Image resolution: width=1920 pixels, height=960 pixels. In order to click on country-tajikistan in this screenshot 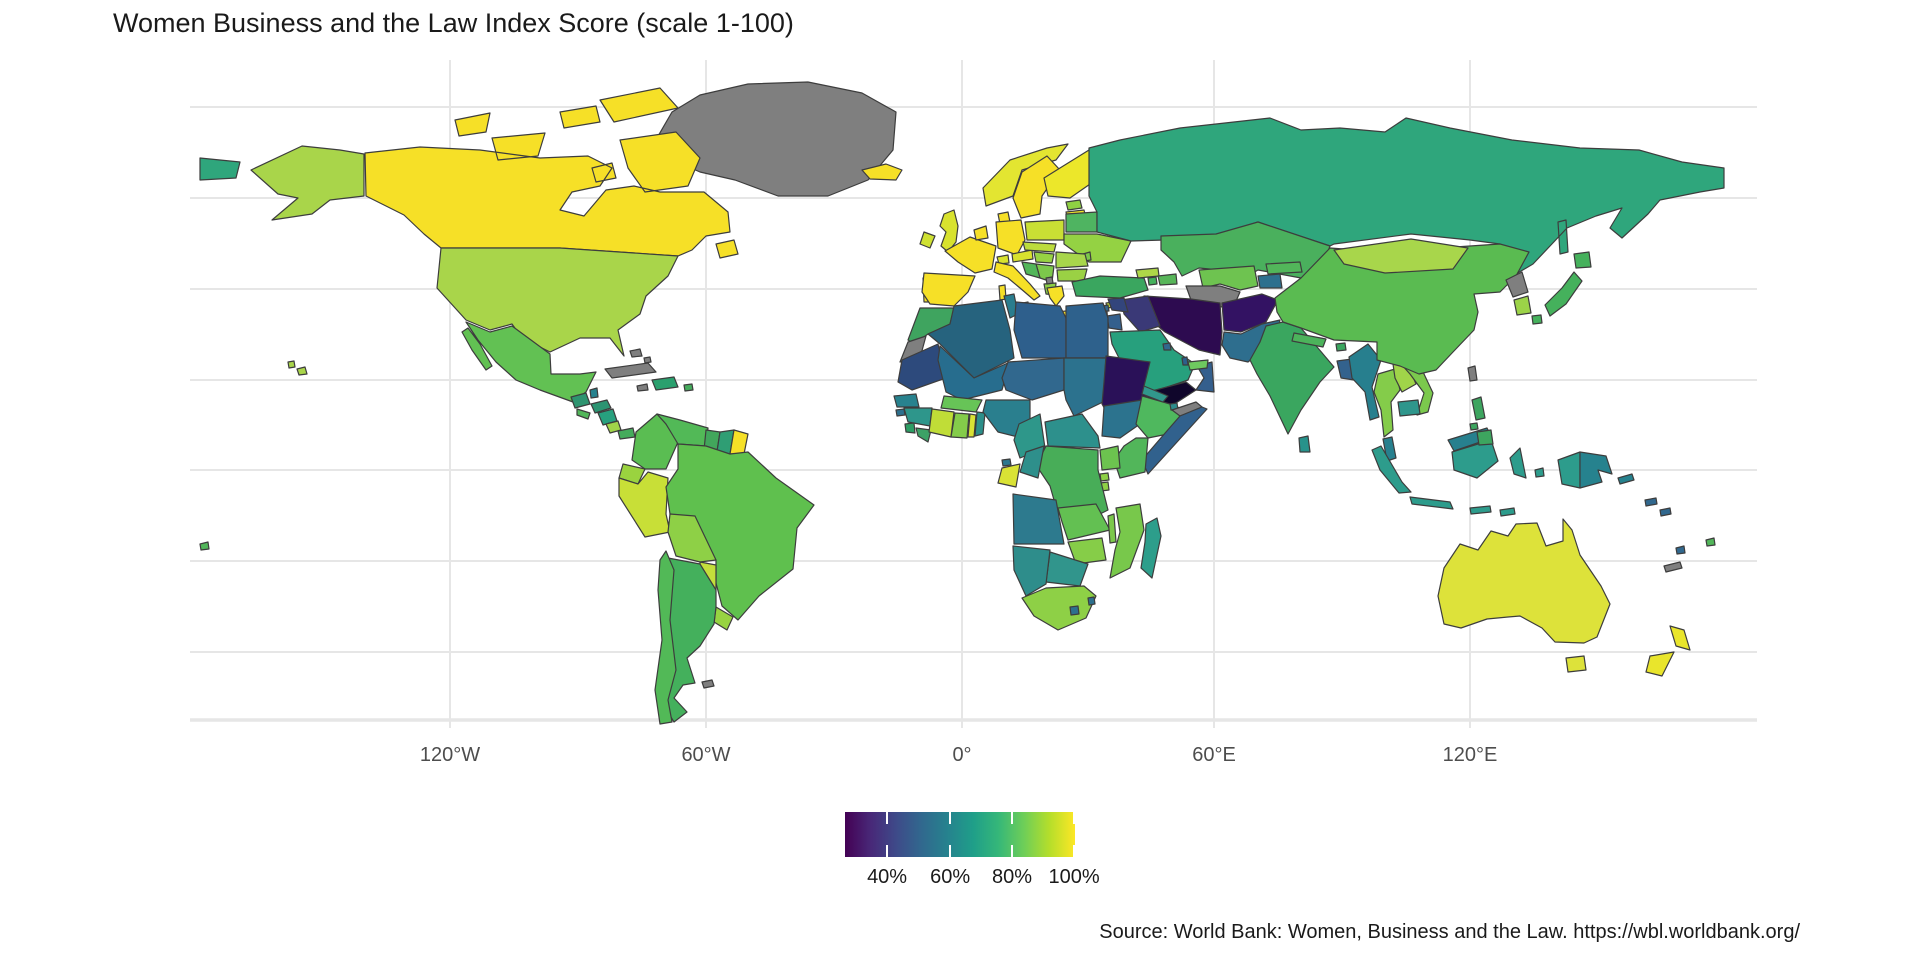, I will do `click(1270, 281)`.